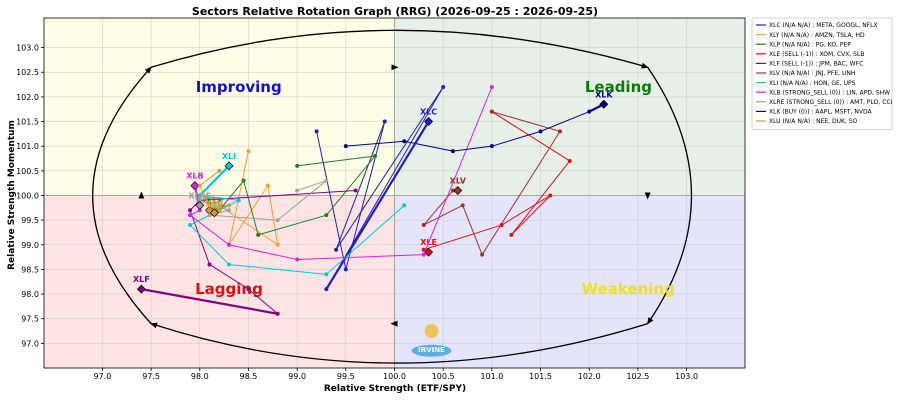 This screenshot has height=400, width=900. I want to click on x-tick-label: 99.5, so click(346, 376).